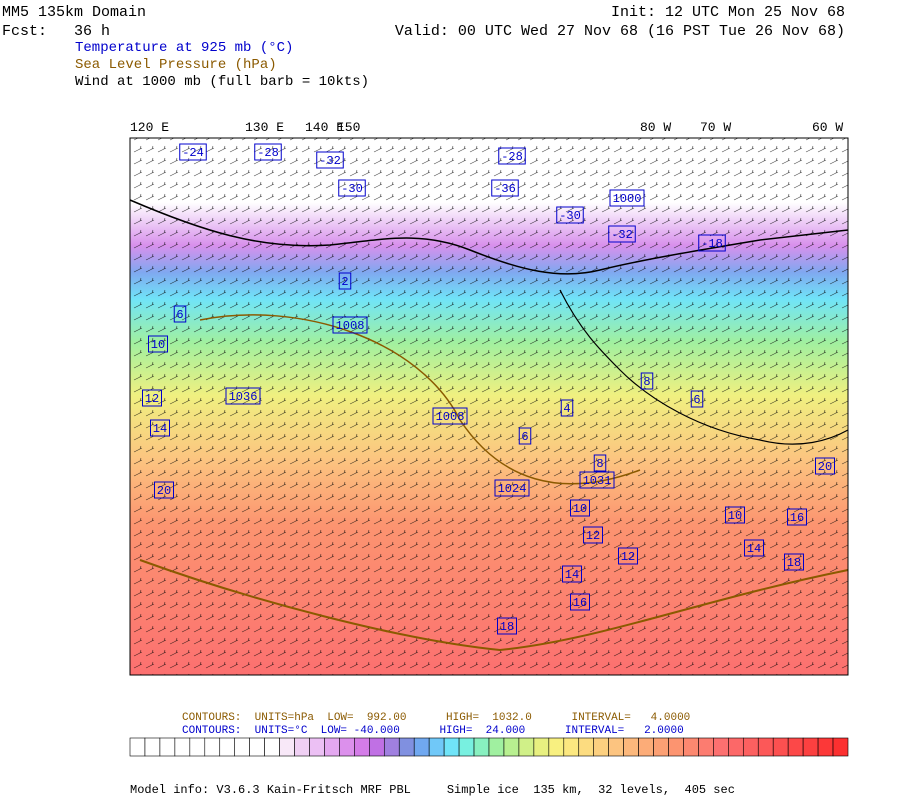 The width and height of the screenshot is (900, 800). What do you see at coordinates (704, 367) in the screenshot?
I see `coastline` at bounding box center [704, 367].